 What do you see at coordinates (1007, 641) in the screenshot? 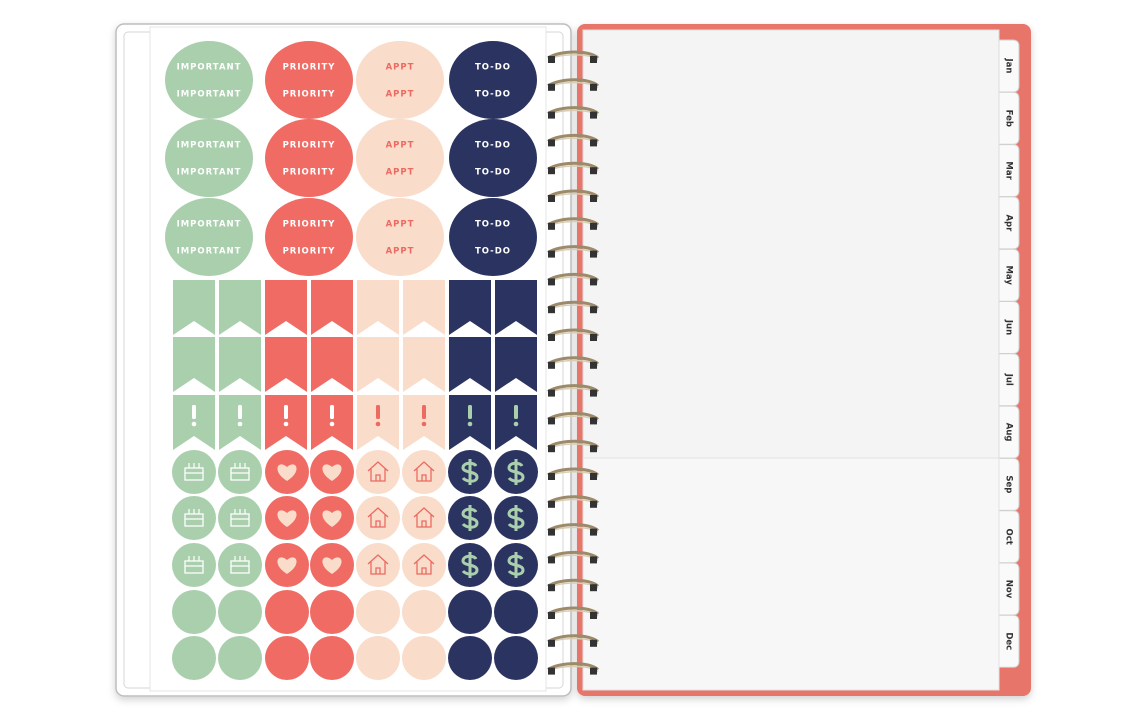
I see `month-tab` at bounding box center [1007, 641].